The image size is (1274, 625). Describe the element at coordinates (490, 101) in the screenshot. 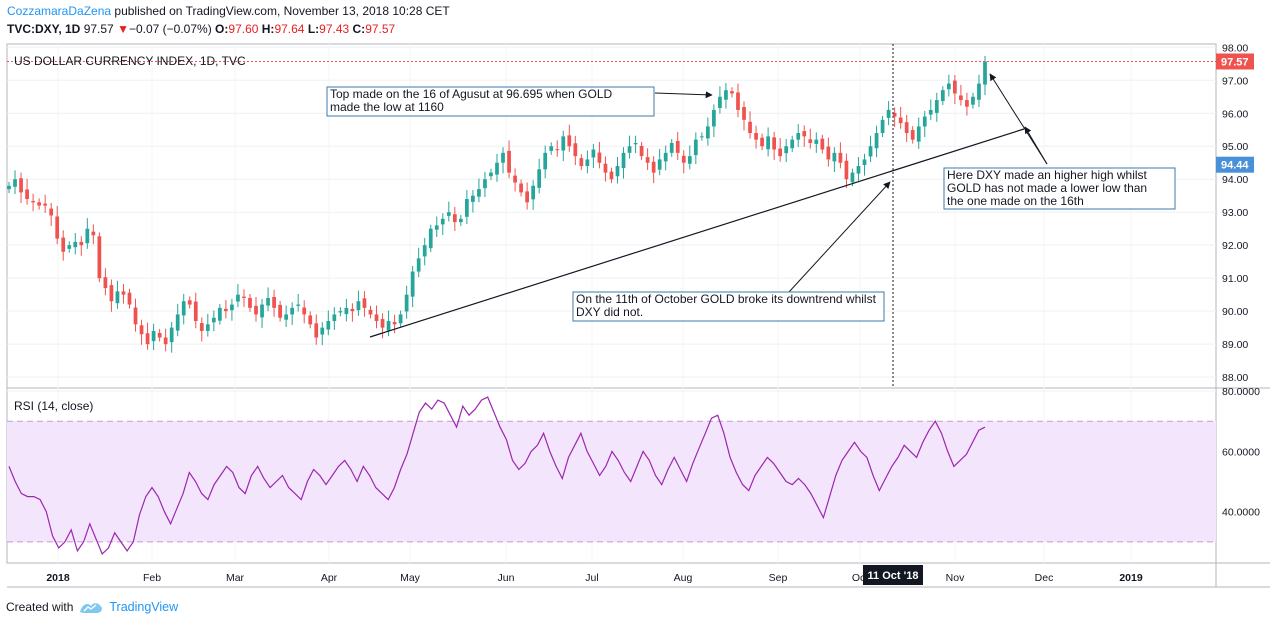

I see `annotation-august-top` at that location.